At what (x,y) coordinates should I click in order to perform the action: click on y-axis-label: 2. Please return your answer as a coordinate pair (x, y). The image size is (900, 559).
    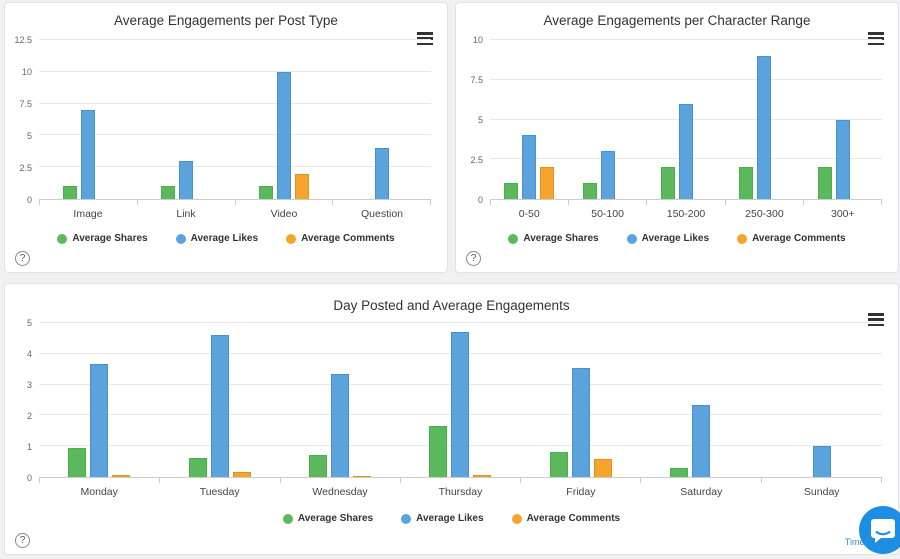
    Looking at the image, I should click on (29, 416).